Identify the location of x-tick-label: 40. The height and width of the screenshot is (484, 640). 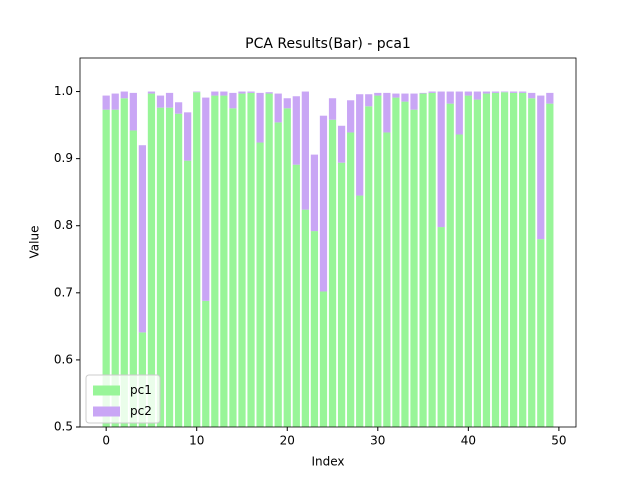
(468, 441).